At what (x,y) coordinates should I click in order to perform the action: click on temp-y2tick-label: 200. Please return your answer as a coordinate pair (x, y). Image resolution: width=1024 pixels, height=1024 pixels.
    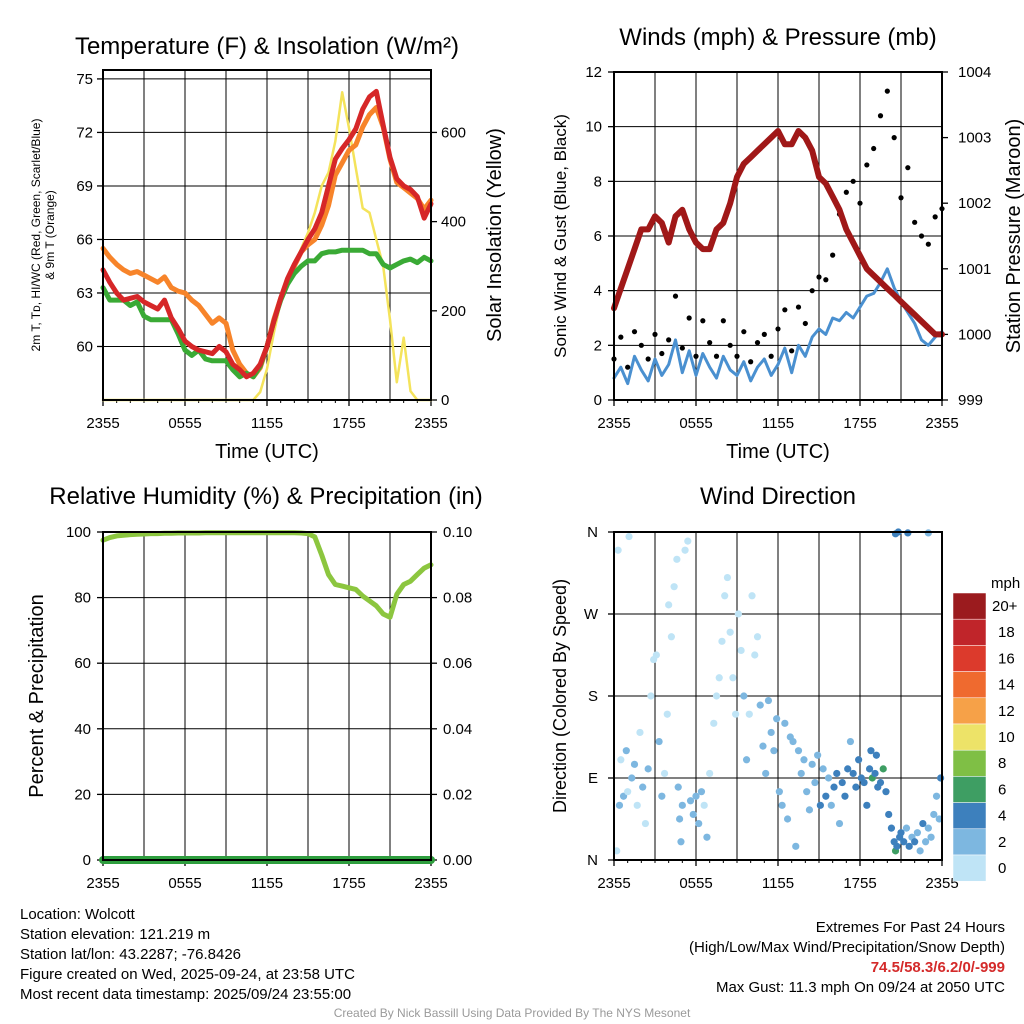
    Looking at the image, I should click on (453, 311).